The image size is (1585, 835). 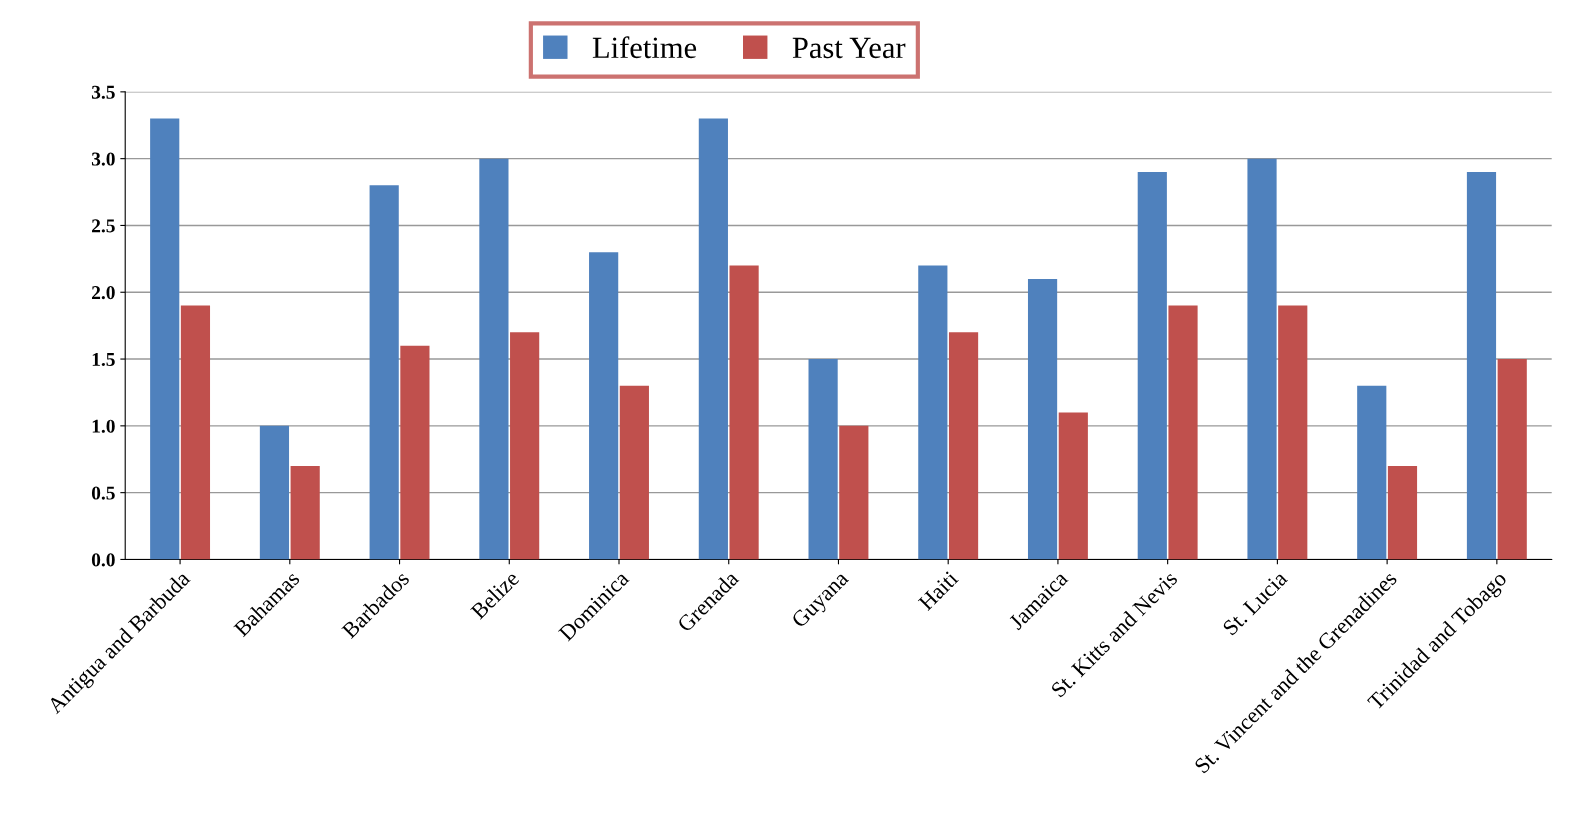 What do you see at coordinates (103, 293) in the screenshot?
I see `y-tick-label: 2.0` at bounding box center [103, 293].